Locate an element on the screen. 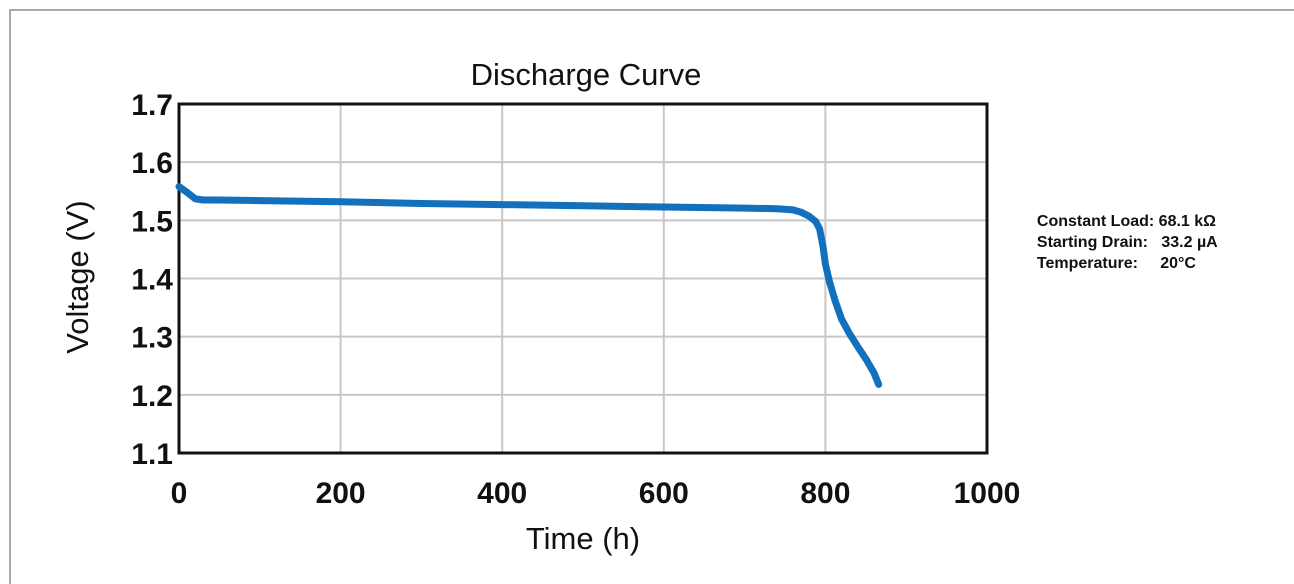 The height and width of the screenshot is (584, 1294). x-tick-label: 1000 is located at coordinates (987, 493).